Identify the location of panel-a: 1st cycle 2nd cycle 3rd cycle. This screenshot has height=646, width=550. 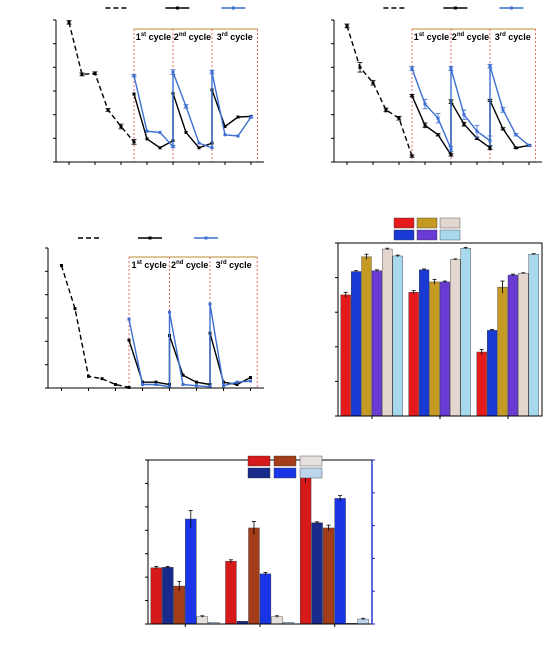
(158, 85).